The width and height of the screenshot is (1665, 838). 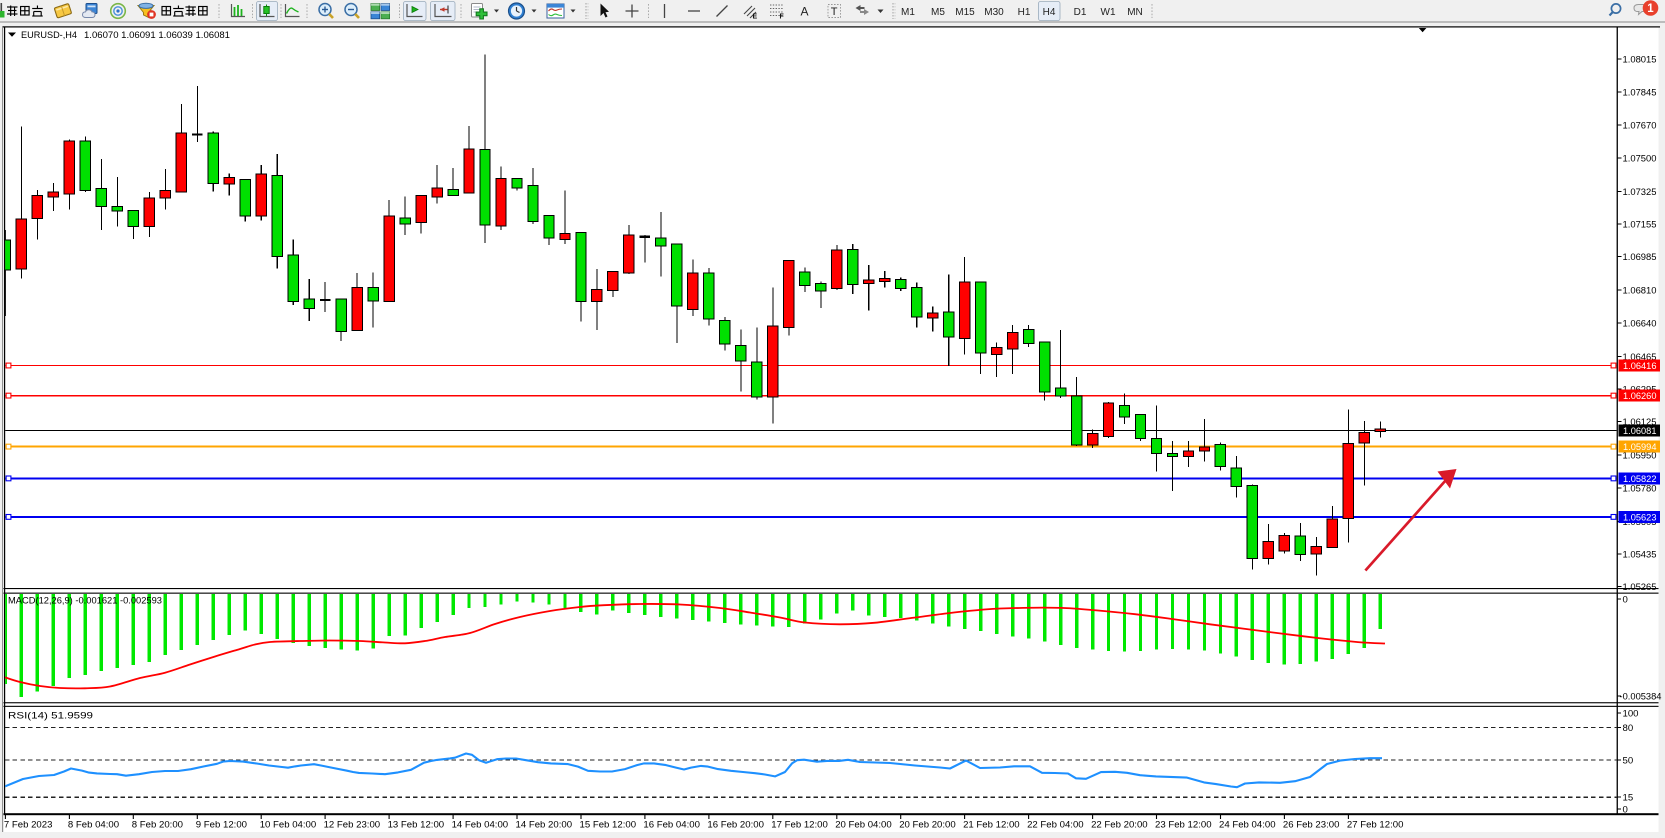 What do you see at coordinates (1640, 422) in the screenshot?
I see `svg-text: 1.06125` at bounding box center [1640, 422].